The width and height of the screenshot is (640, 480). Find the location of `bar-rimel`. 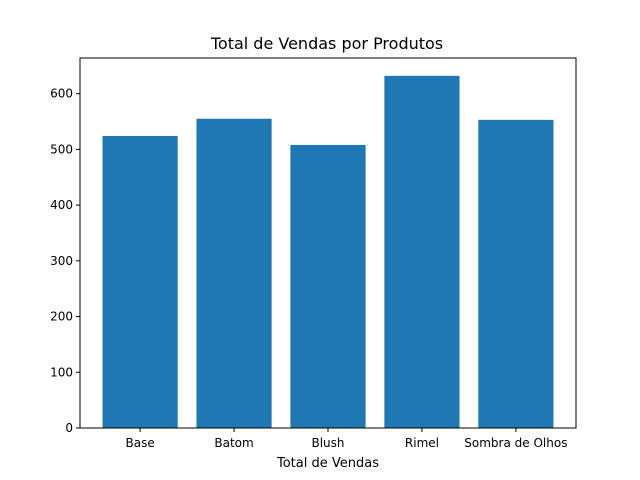

bar-rimel is located at coordinates (422, 251).